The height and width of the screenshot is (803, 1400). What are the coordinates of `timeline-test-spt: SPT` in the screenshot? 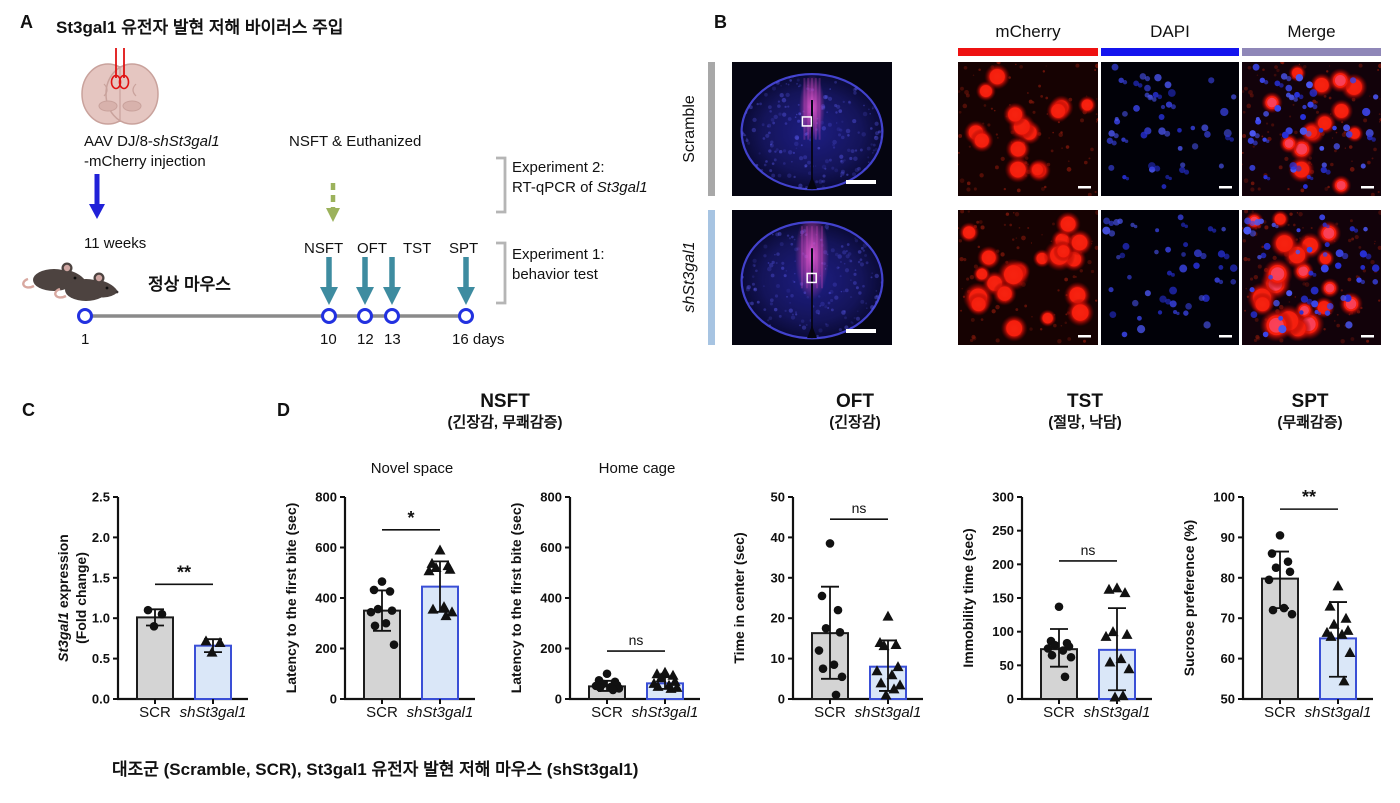 It's located at (464, 248).